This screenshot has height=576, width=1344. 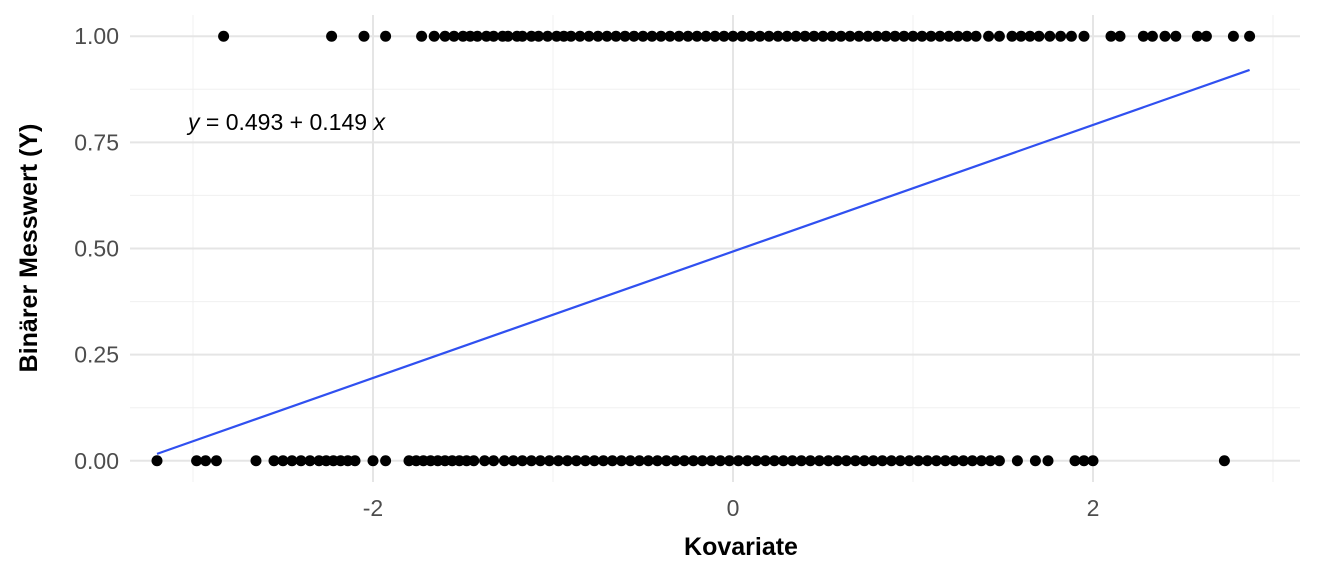 What do you see at coordinates (96, 355) in the screenshot?
I see `y-tick-label: 0.25` at bounding box center [96, 355].